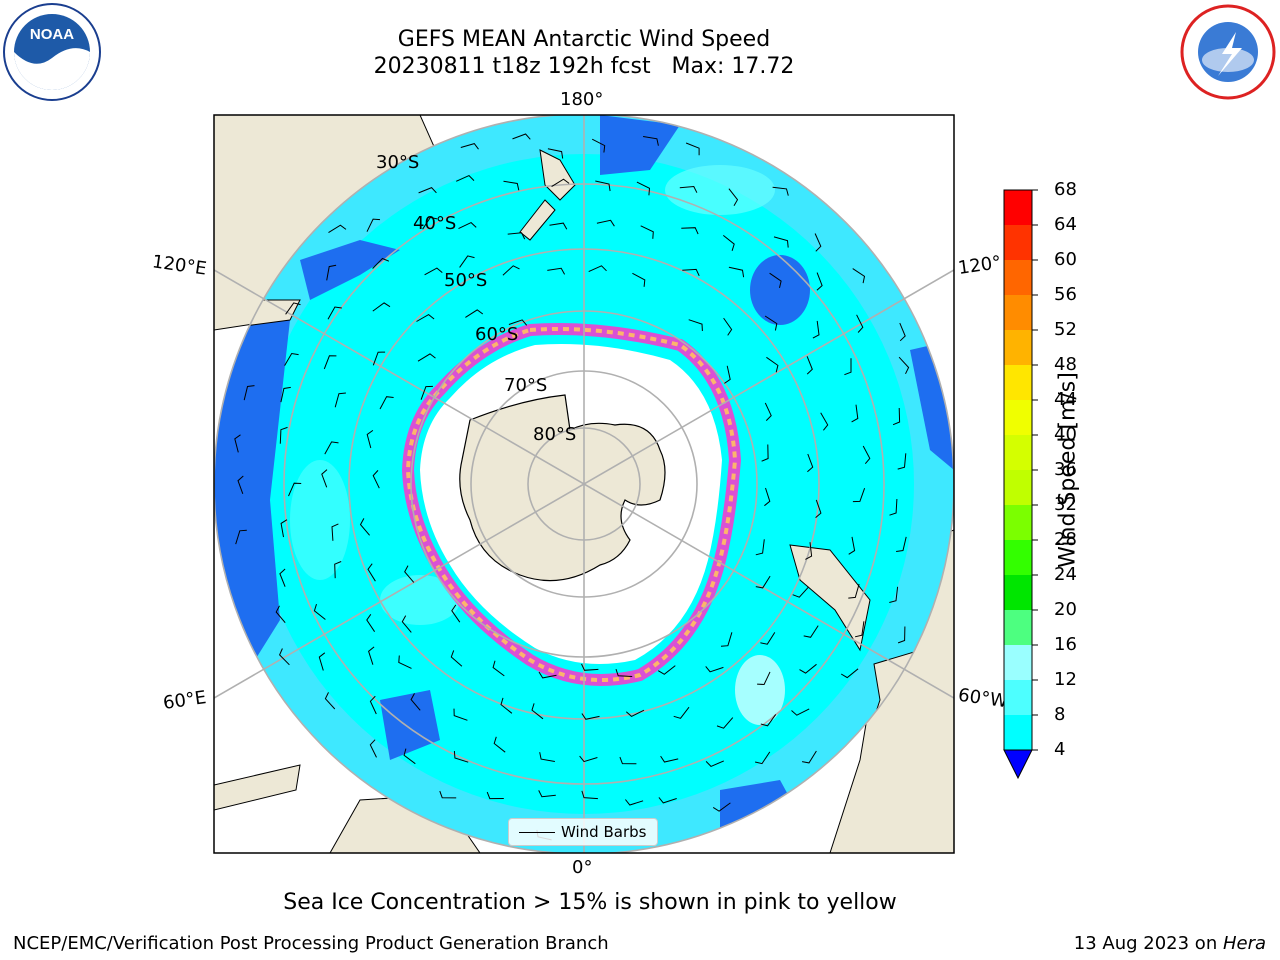  I want to click on colorbar-tick-label: 4, so click(1060, 749).